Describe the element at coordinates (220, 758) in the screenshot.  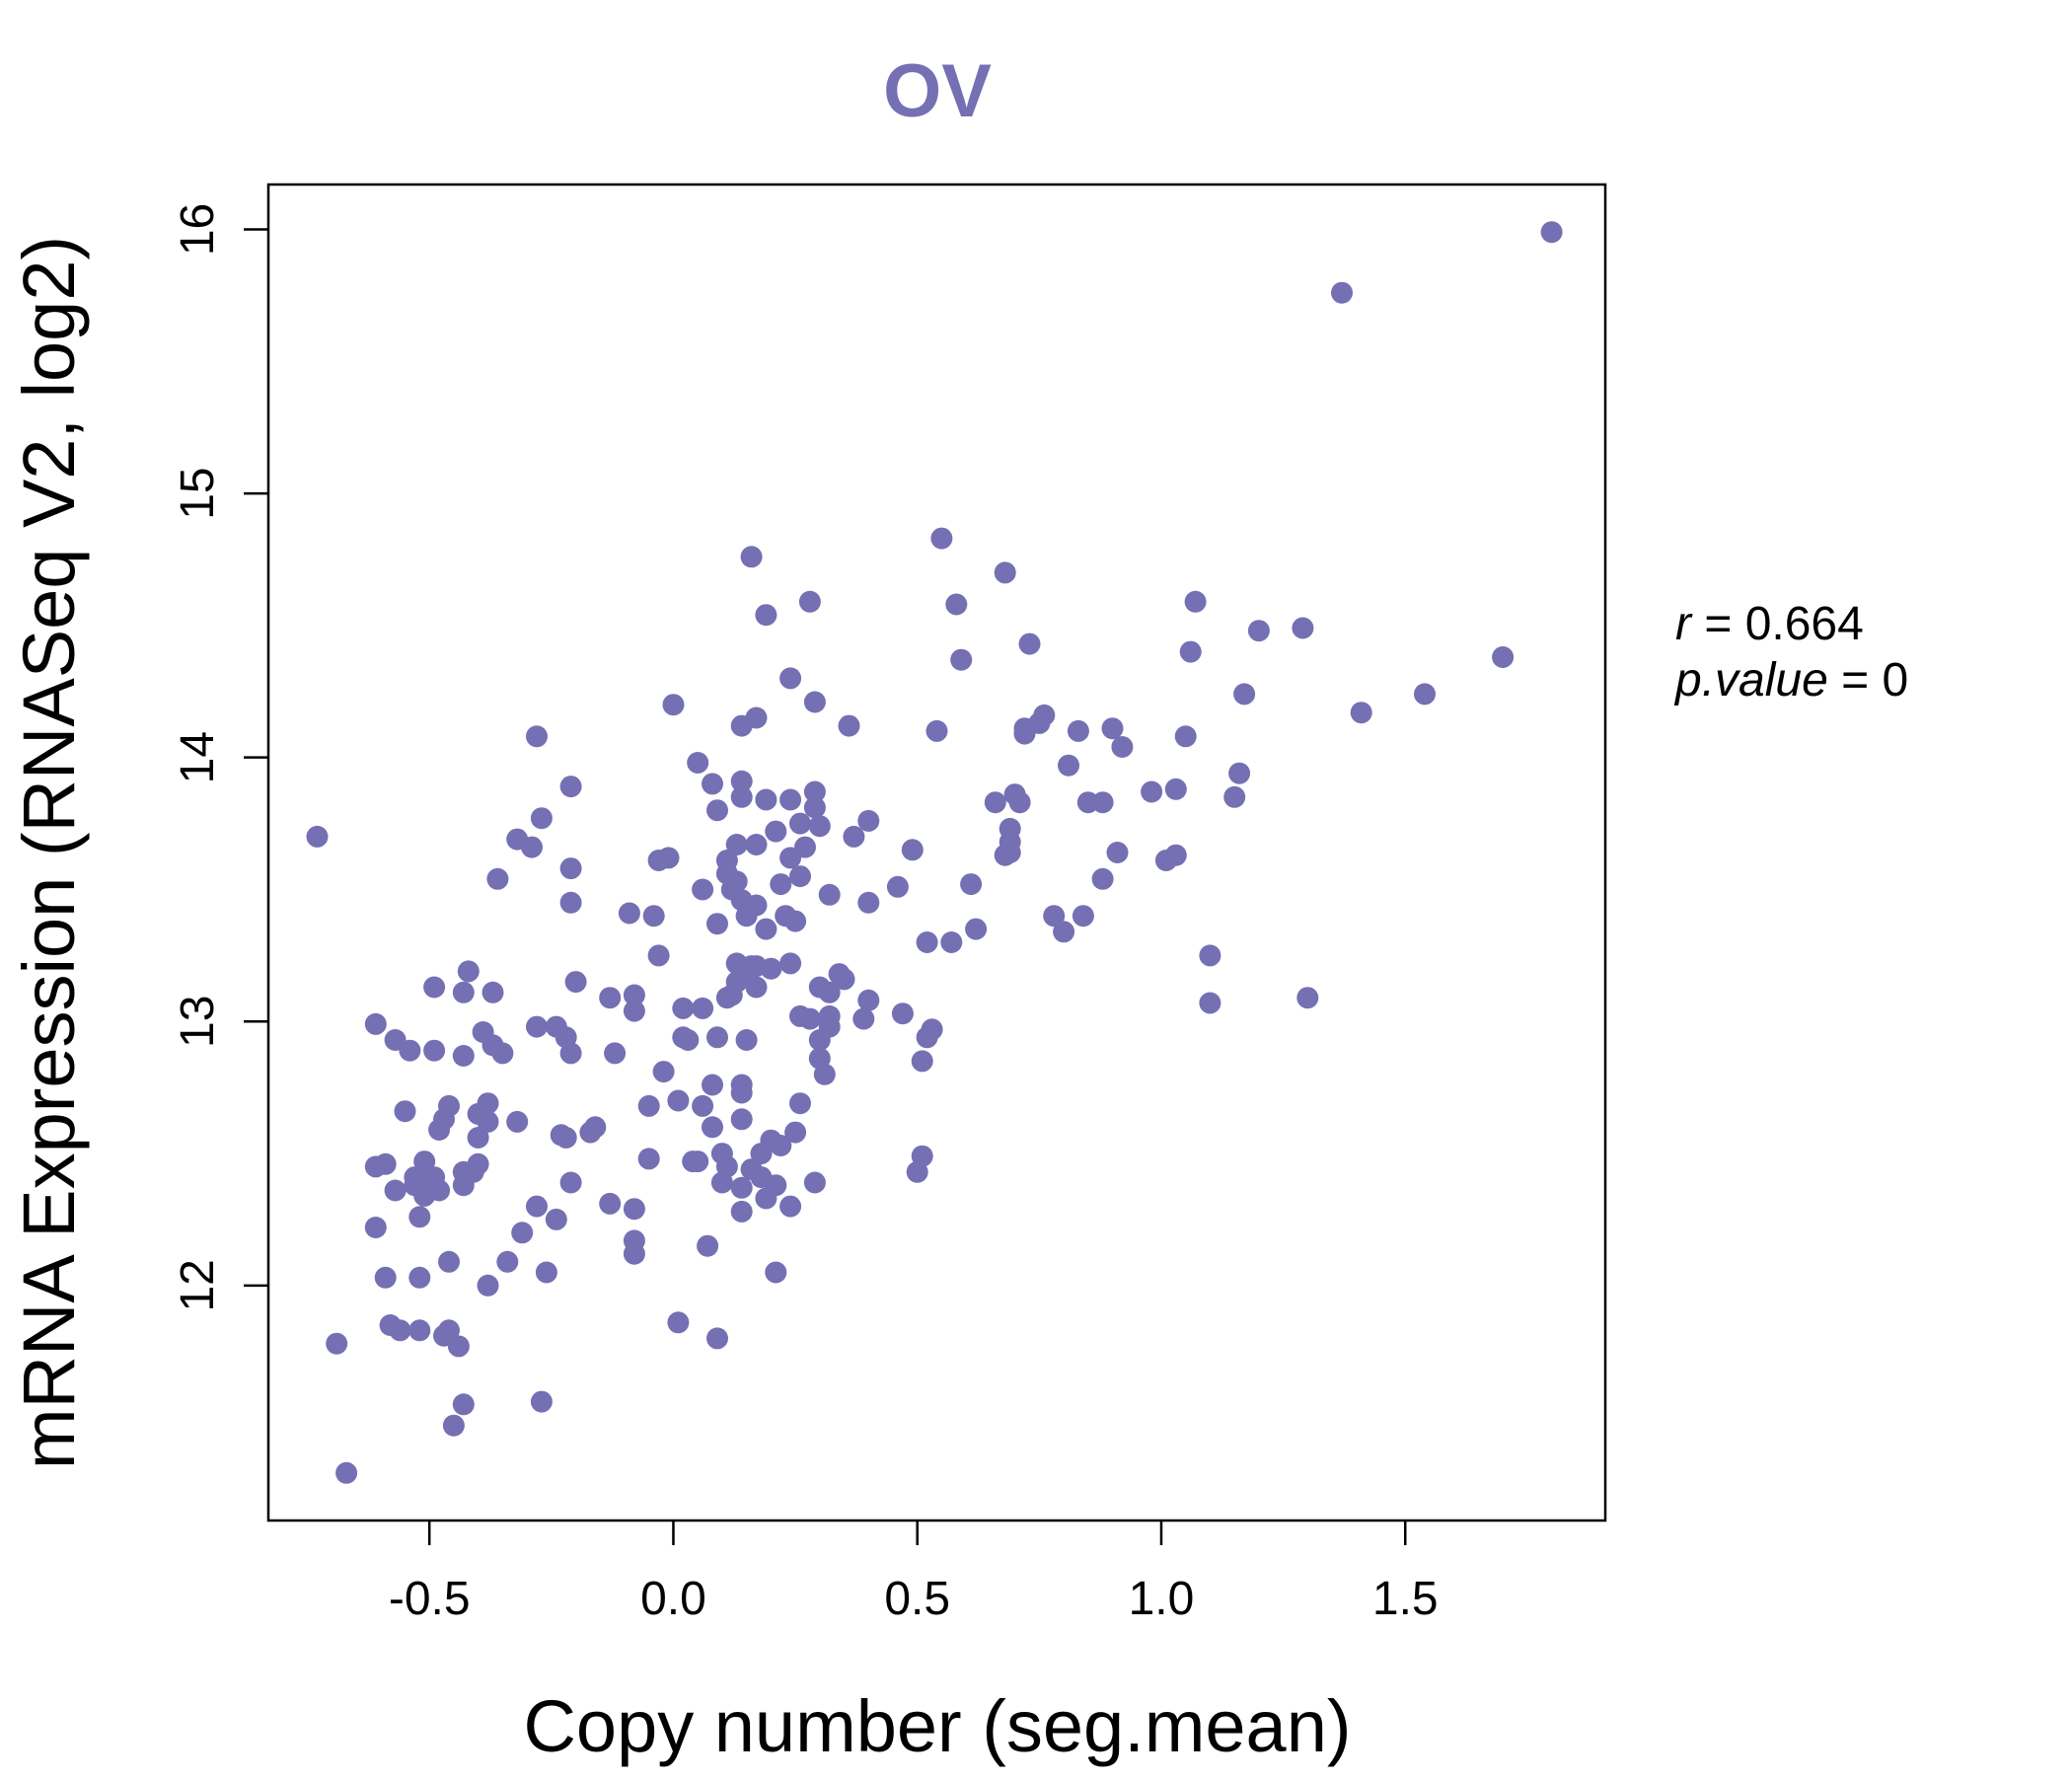
I see `y-axis: 12 13 14 15 16` at that location.